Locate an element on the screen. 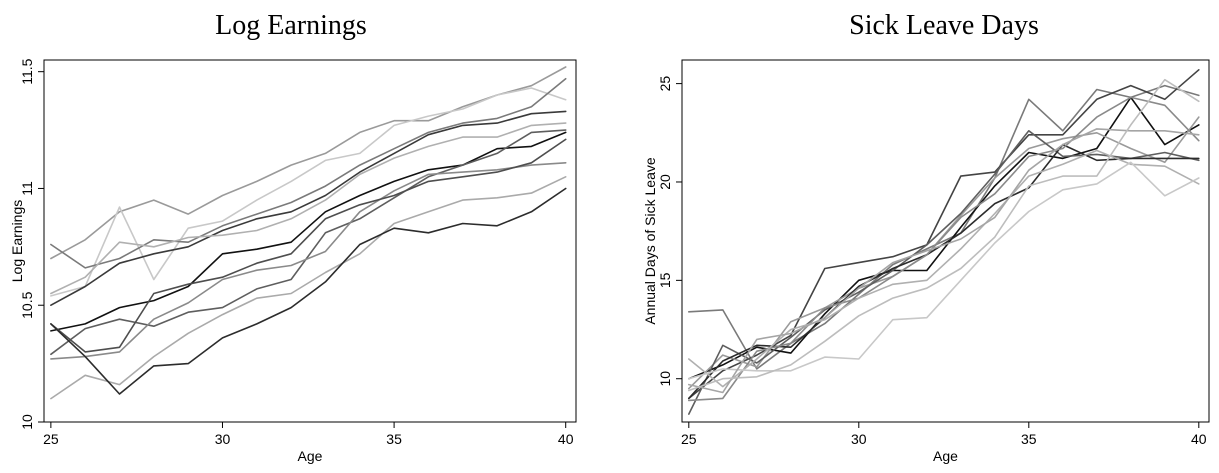  y-tick-label: 11 is located at coordinates (27, 188).